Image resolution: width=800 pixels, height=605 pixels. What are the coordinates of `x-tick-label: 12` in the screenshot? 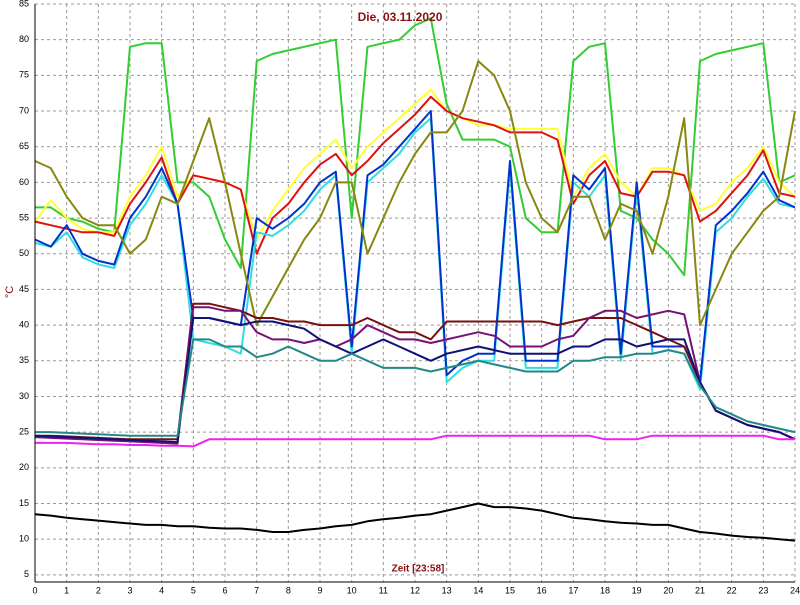 It's located at (415, 590).